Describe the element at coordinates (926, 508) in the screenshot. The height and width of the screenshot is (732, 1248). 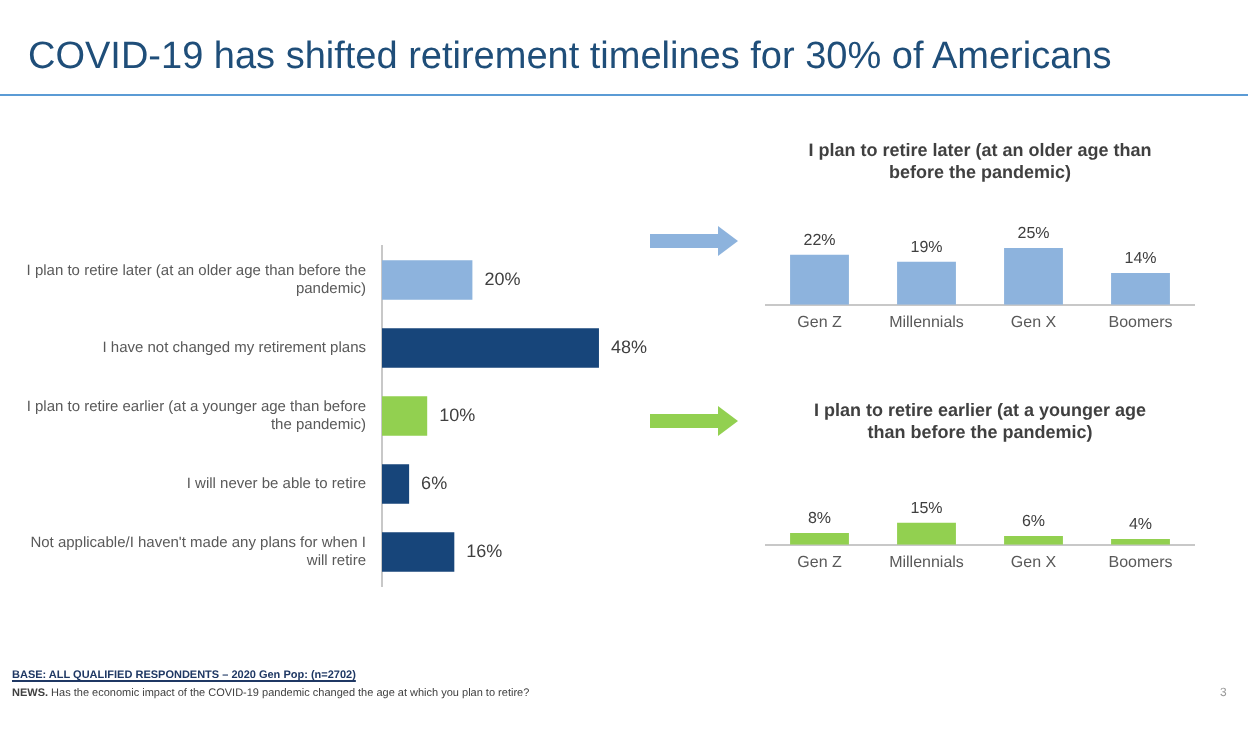
I see `data-label: 15%` at that location.